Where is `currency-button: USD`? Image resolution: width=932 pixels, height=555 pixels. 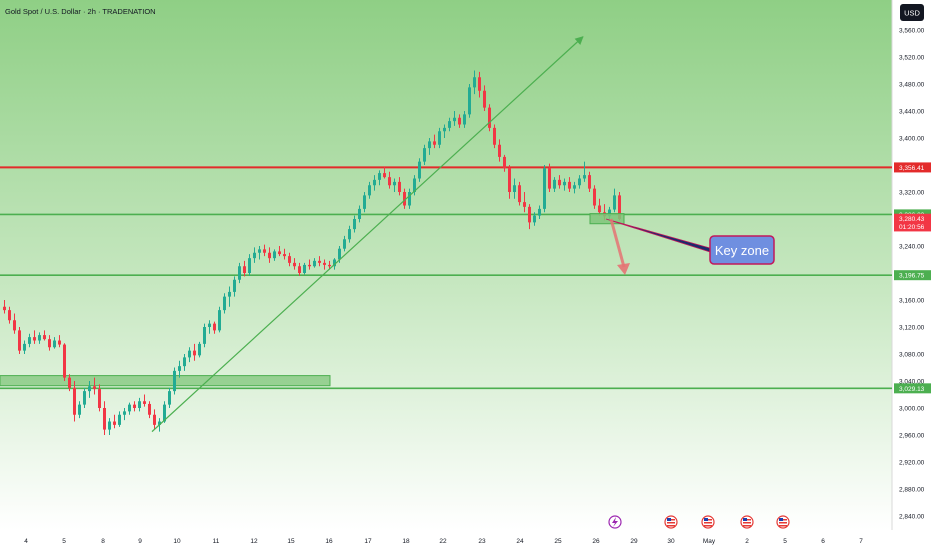 currency-button: USD is located at coordinates (912, 12).